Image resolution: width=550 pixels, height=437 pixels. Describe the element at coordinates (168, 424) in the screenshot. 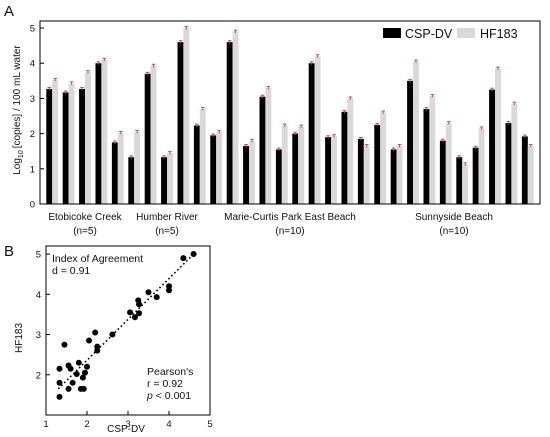

I see `scatter-x-tick-label-4: 4` at that location.